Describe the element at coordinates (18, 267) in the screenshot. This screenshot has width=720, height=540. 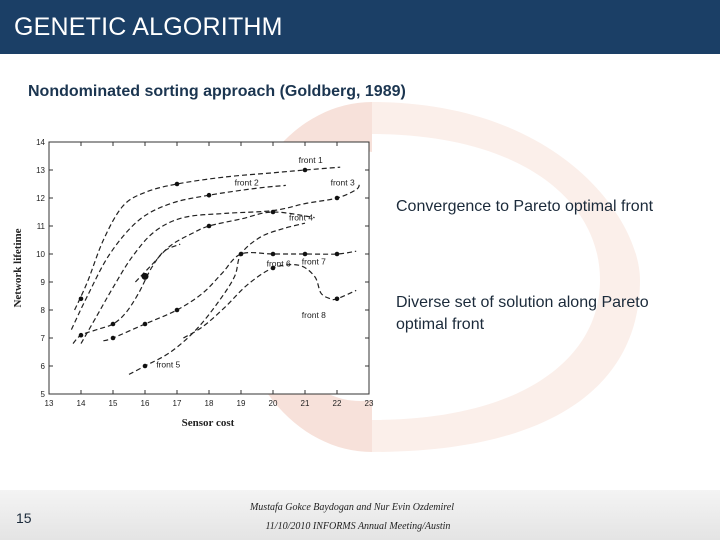
I see `y-axis-label: Network lifetime` at that location.